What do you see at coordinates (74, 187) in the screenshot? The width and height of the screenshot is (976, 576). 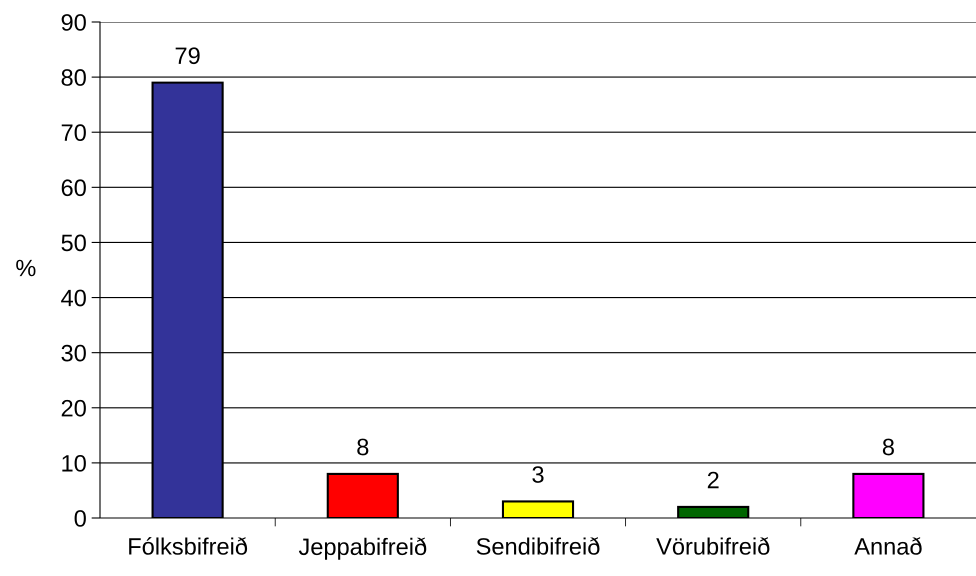 I see `y-tick-label: 60` at bounding box center [74, 187].